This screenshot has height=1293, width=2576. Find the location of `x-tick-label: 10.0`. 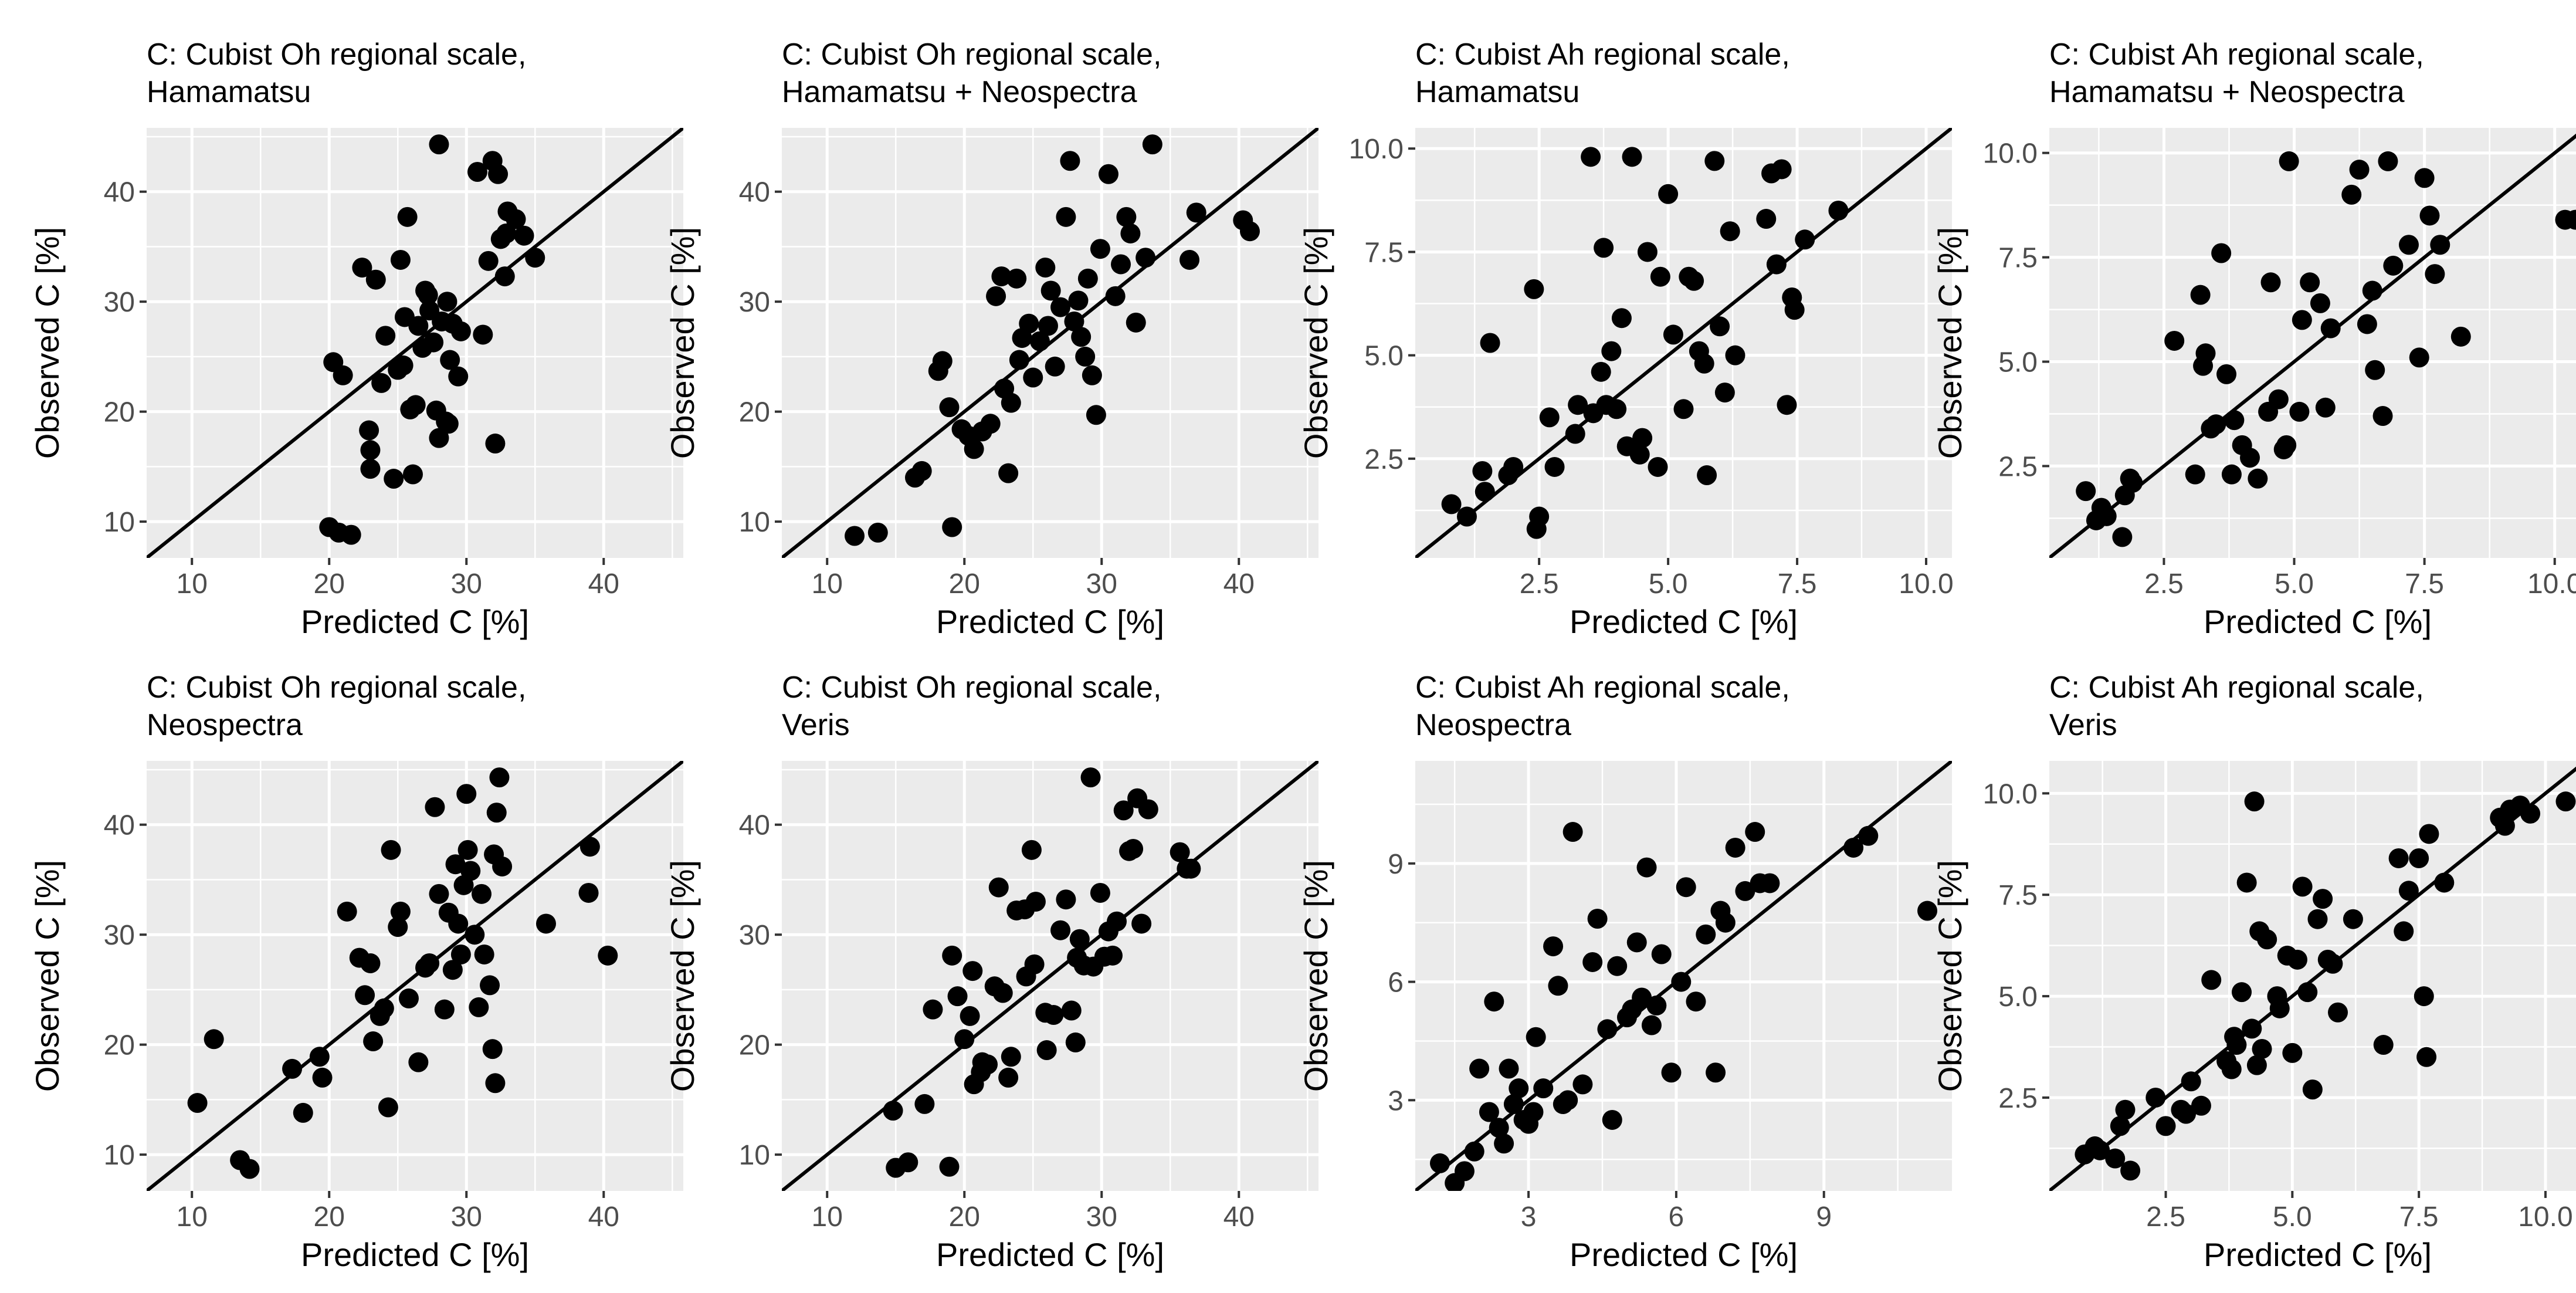

x-tick-label: 10.0 is located at coordinates (1926, 584).